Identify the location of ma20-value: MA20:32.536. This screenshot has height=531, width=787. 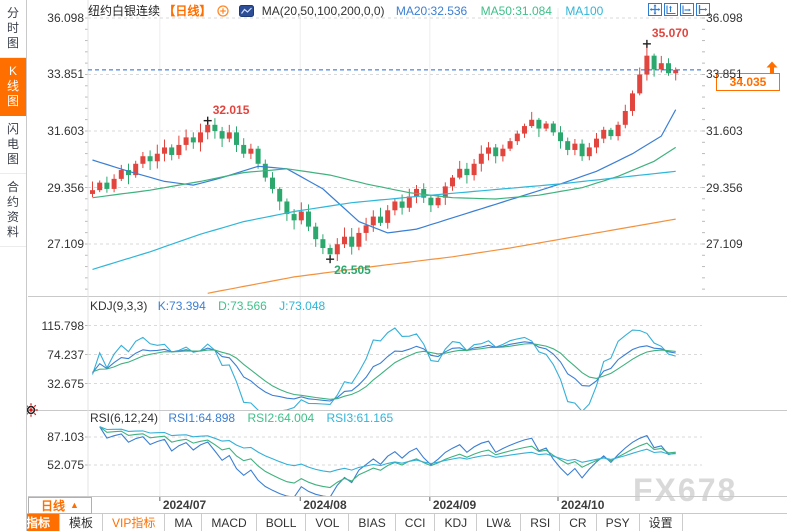
(431, 11).